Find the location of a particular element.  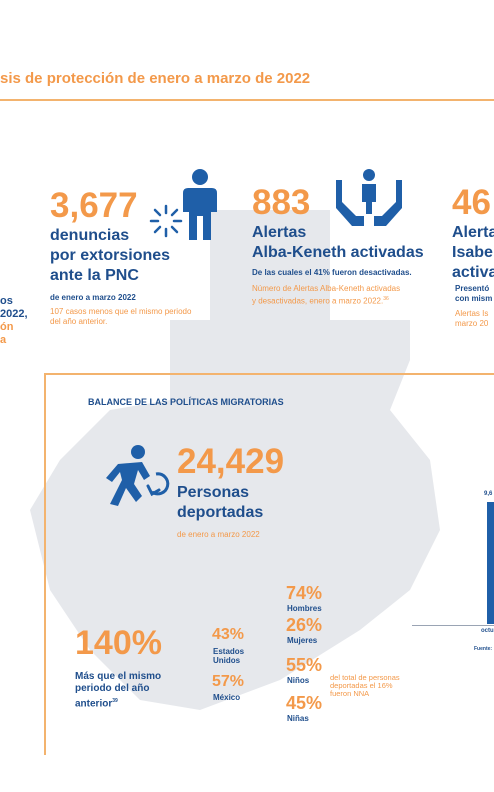

denuncias-label: denuncias por extorsiones ante la PNC is located at coordinates (110, 256).